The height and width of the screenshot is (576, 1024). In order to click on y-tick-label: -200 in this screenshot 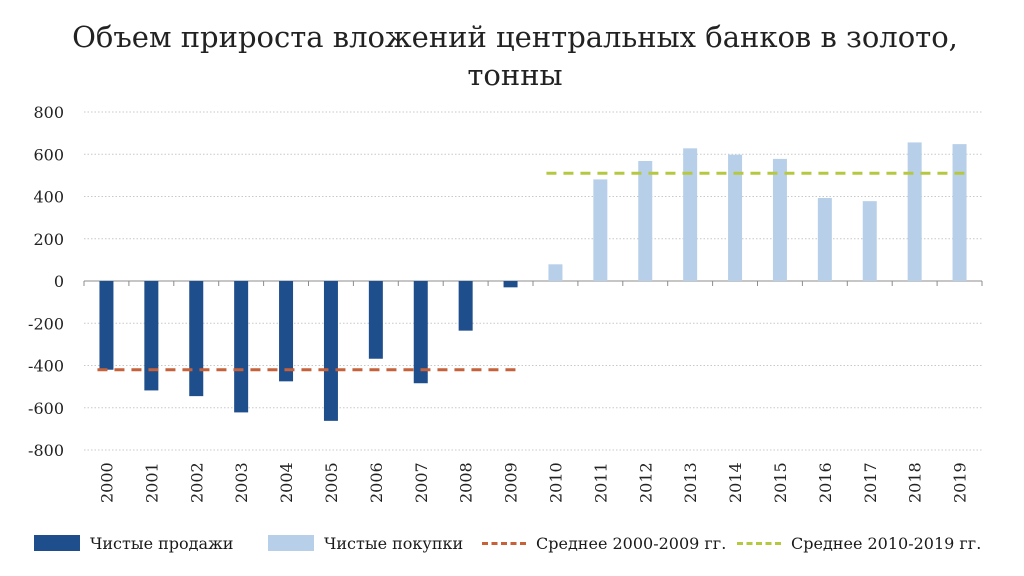, I will do `click(46, 323)`.